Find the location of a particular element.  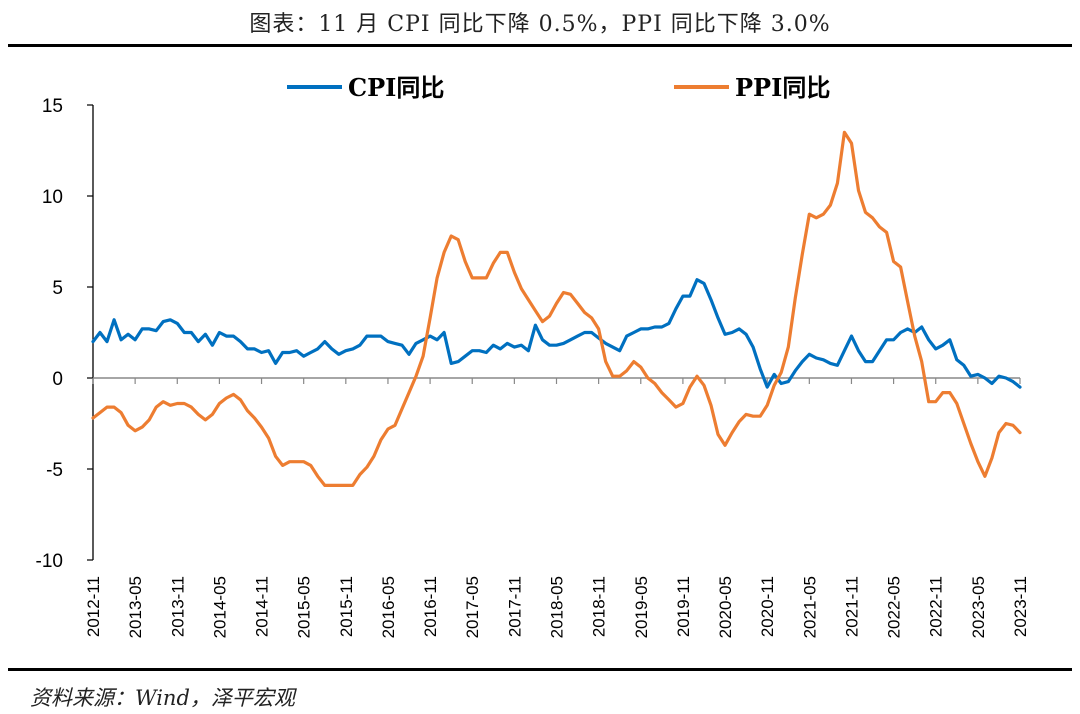

page-title: 图表：11 月 CPI 同比下降 0.5%，PPI 同比下降 3.0% is located at coordinates (540, 24).